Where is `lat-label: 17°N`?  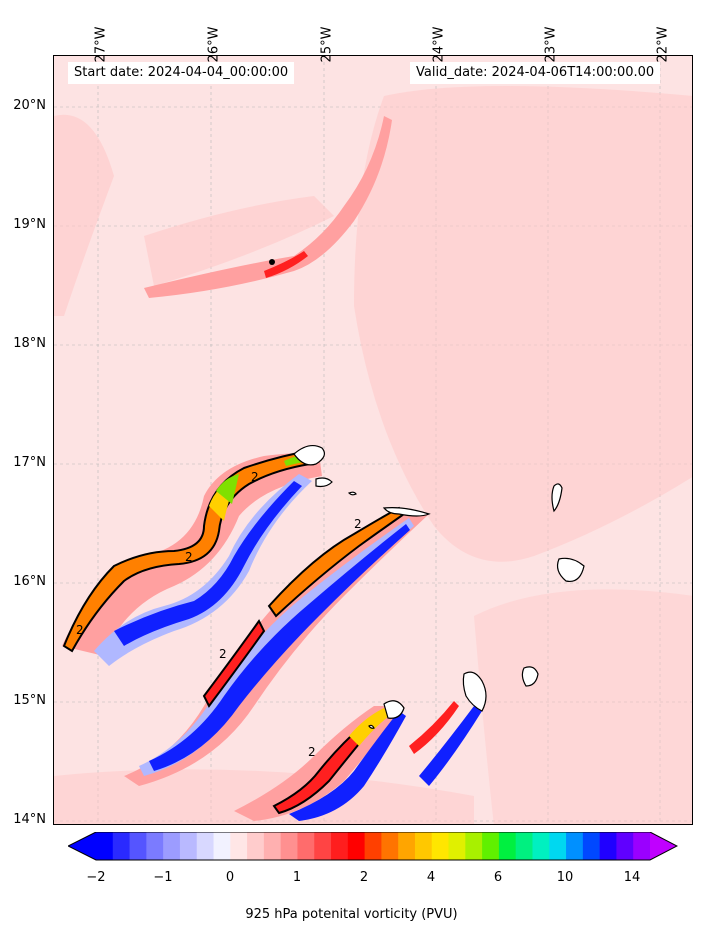
lat-label: 17°N is located at coordinates (29, 462).